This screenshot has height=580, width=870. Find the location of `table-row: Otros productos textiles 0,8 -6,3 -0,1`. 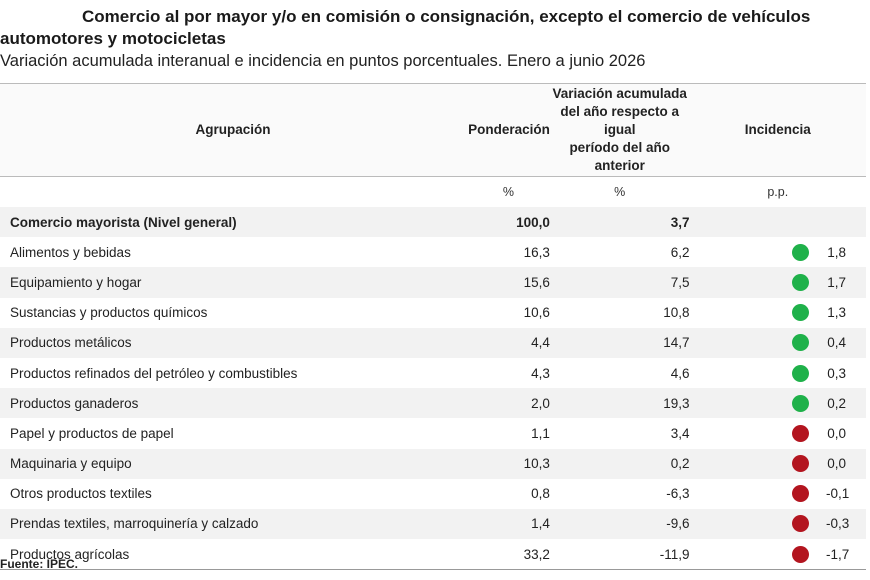

table-row: Otros productos textiles 0,8 -6,3 -0,1 is located at coordinates (433, 493).